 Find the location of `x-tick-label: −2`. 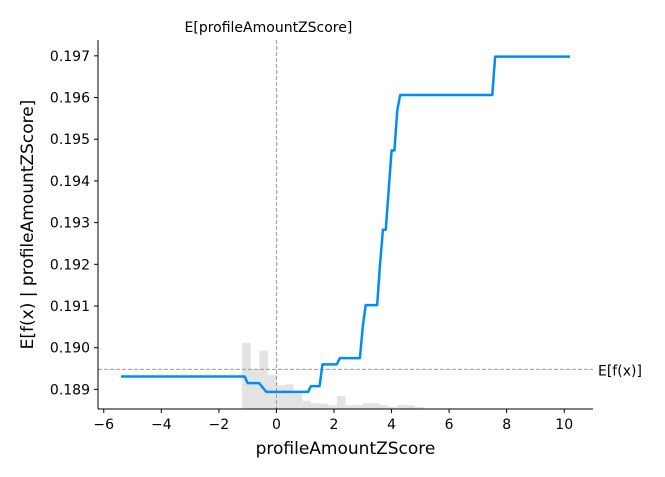

x-tick-label: −2 is located at coordinates (219, 425).